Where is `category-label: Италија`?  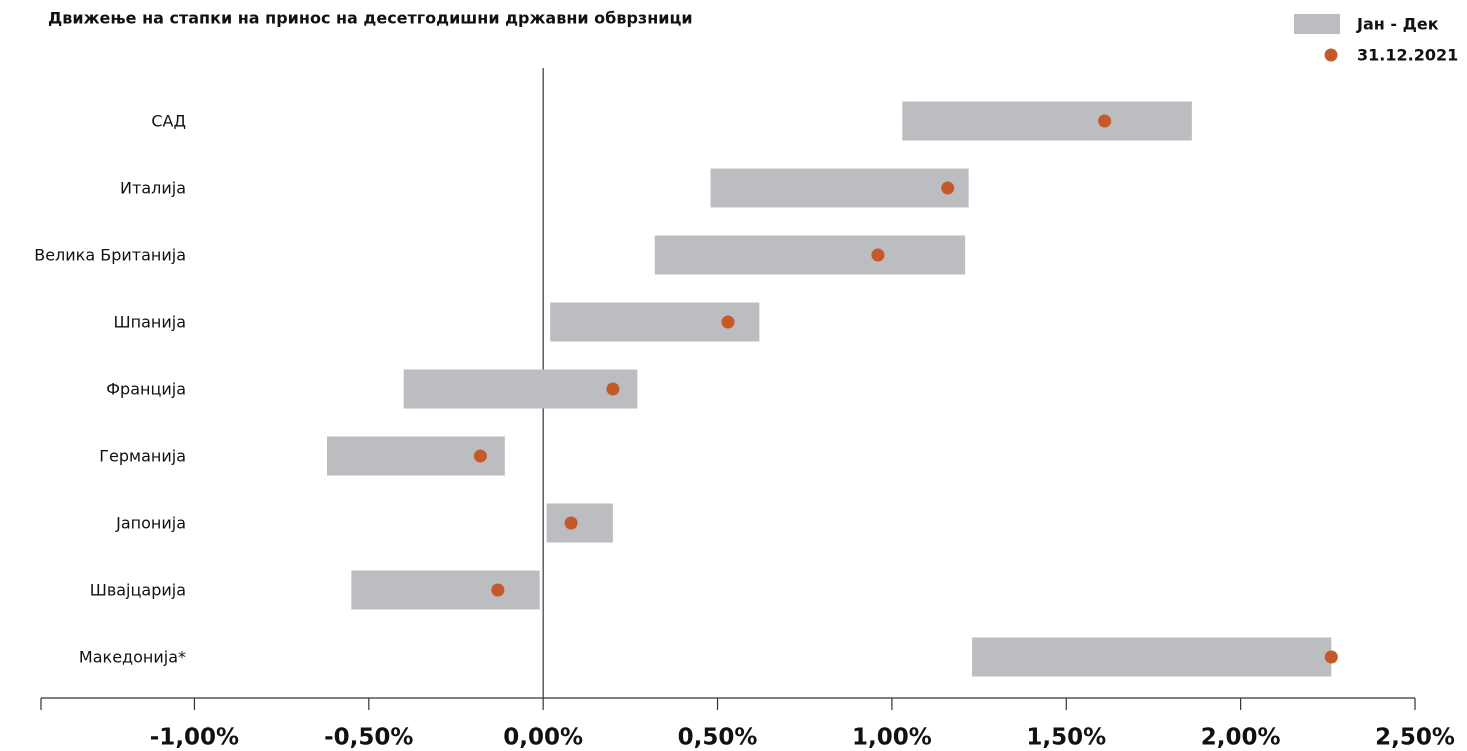
category-label: Италија is located at coordinates (153, 188).